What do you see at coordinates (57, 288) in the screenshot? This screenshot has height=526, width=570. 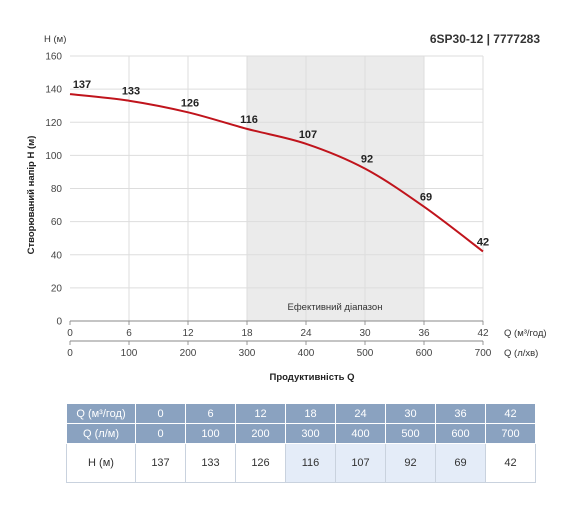 I see `y-tick-label: 20` at bounding box center [57, 288].